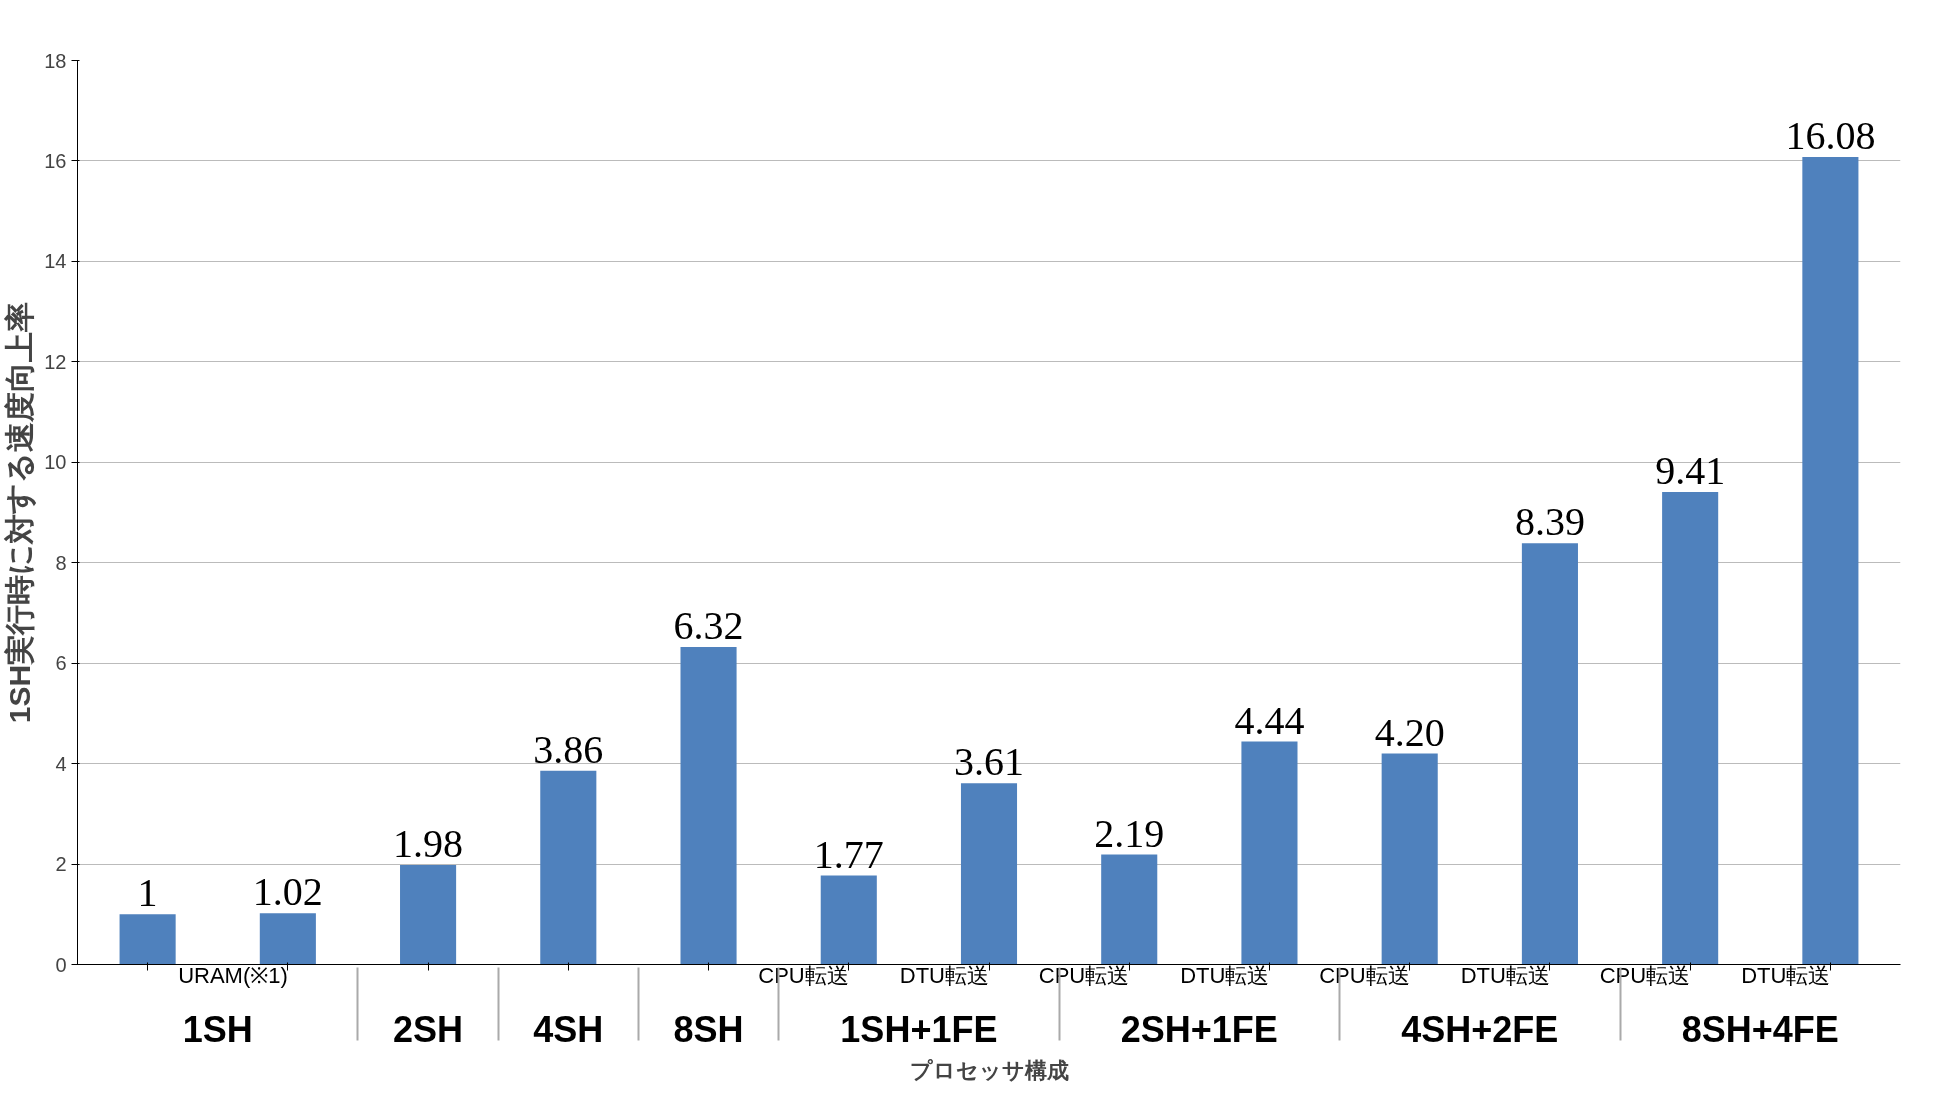 The width and height of the screenshot is (1942, 1096). What do you see at coordinates (848, 854) in the screenshot?
I see `data-label: 1.77` at bounding box center [848, 854].